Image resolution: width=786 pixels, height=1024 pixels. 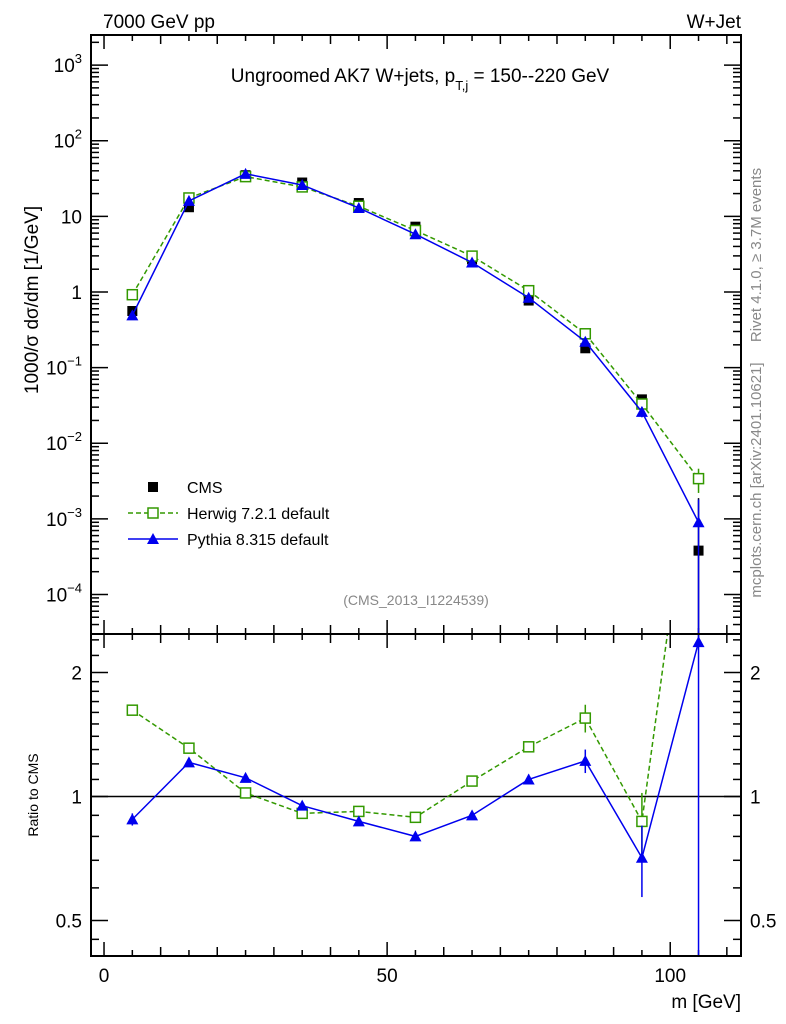 What do you see at coordinates (755, 797) in the screenshot?
I see `ratio-y-tick-label-right: 1` at bounding box center [755, 797].